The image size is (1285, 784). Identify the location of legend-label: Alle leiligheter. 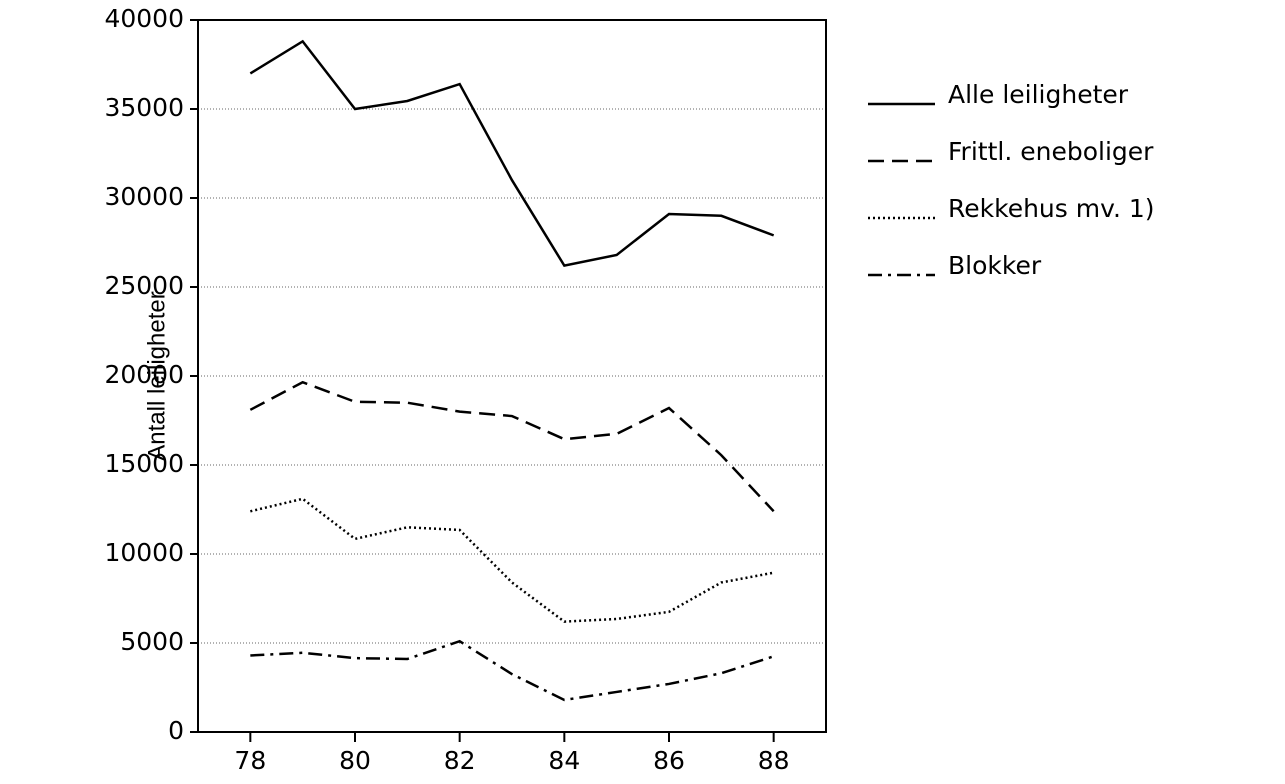
(1038, 94).